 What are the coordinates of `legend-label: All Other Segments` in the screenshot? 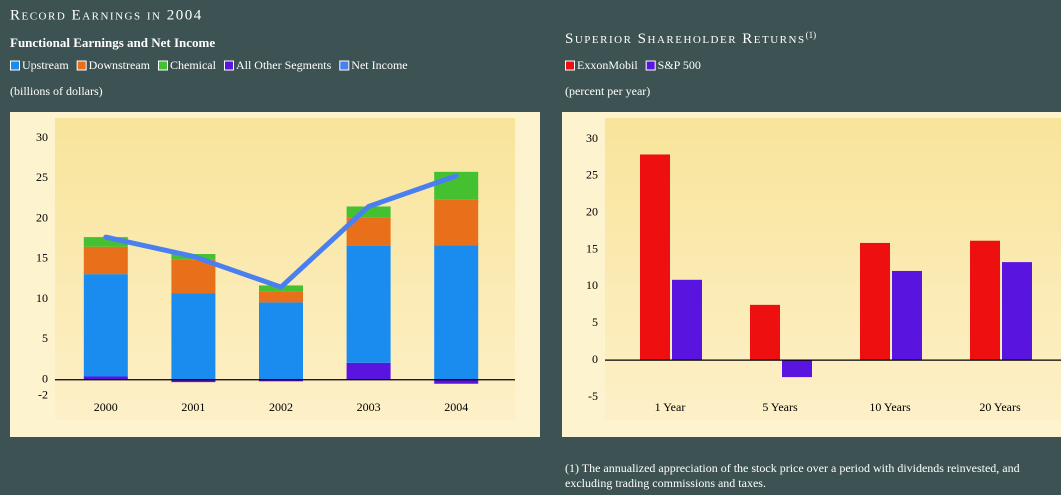 It's located at (284, 65).